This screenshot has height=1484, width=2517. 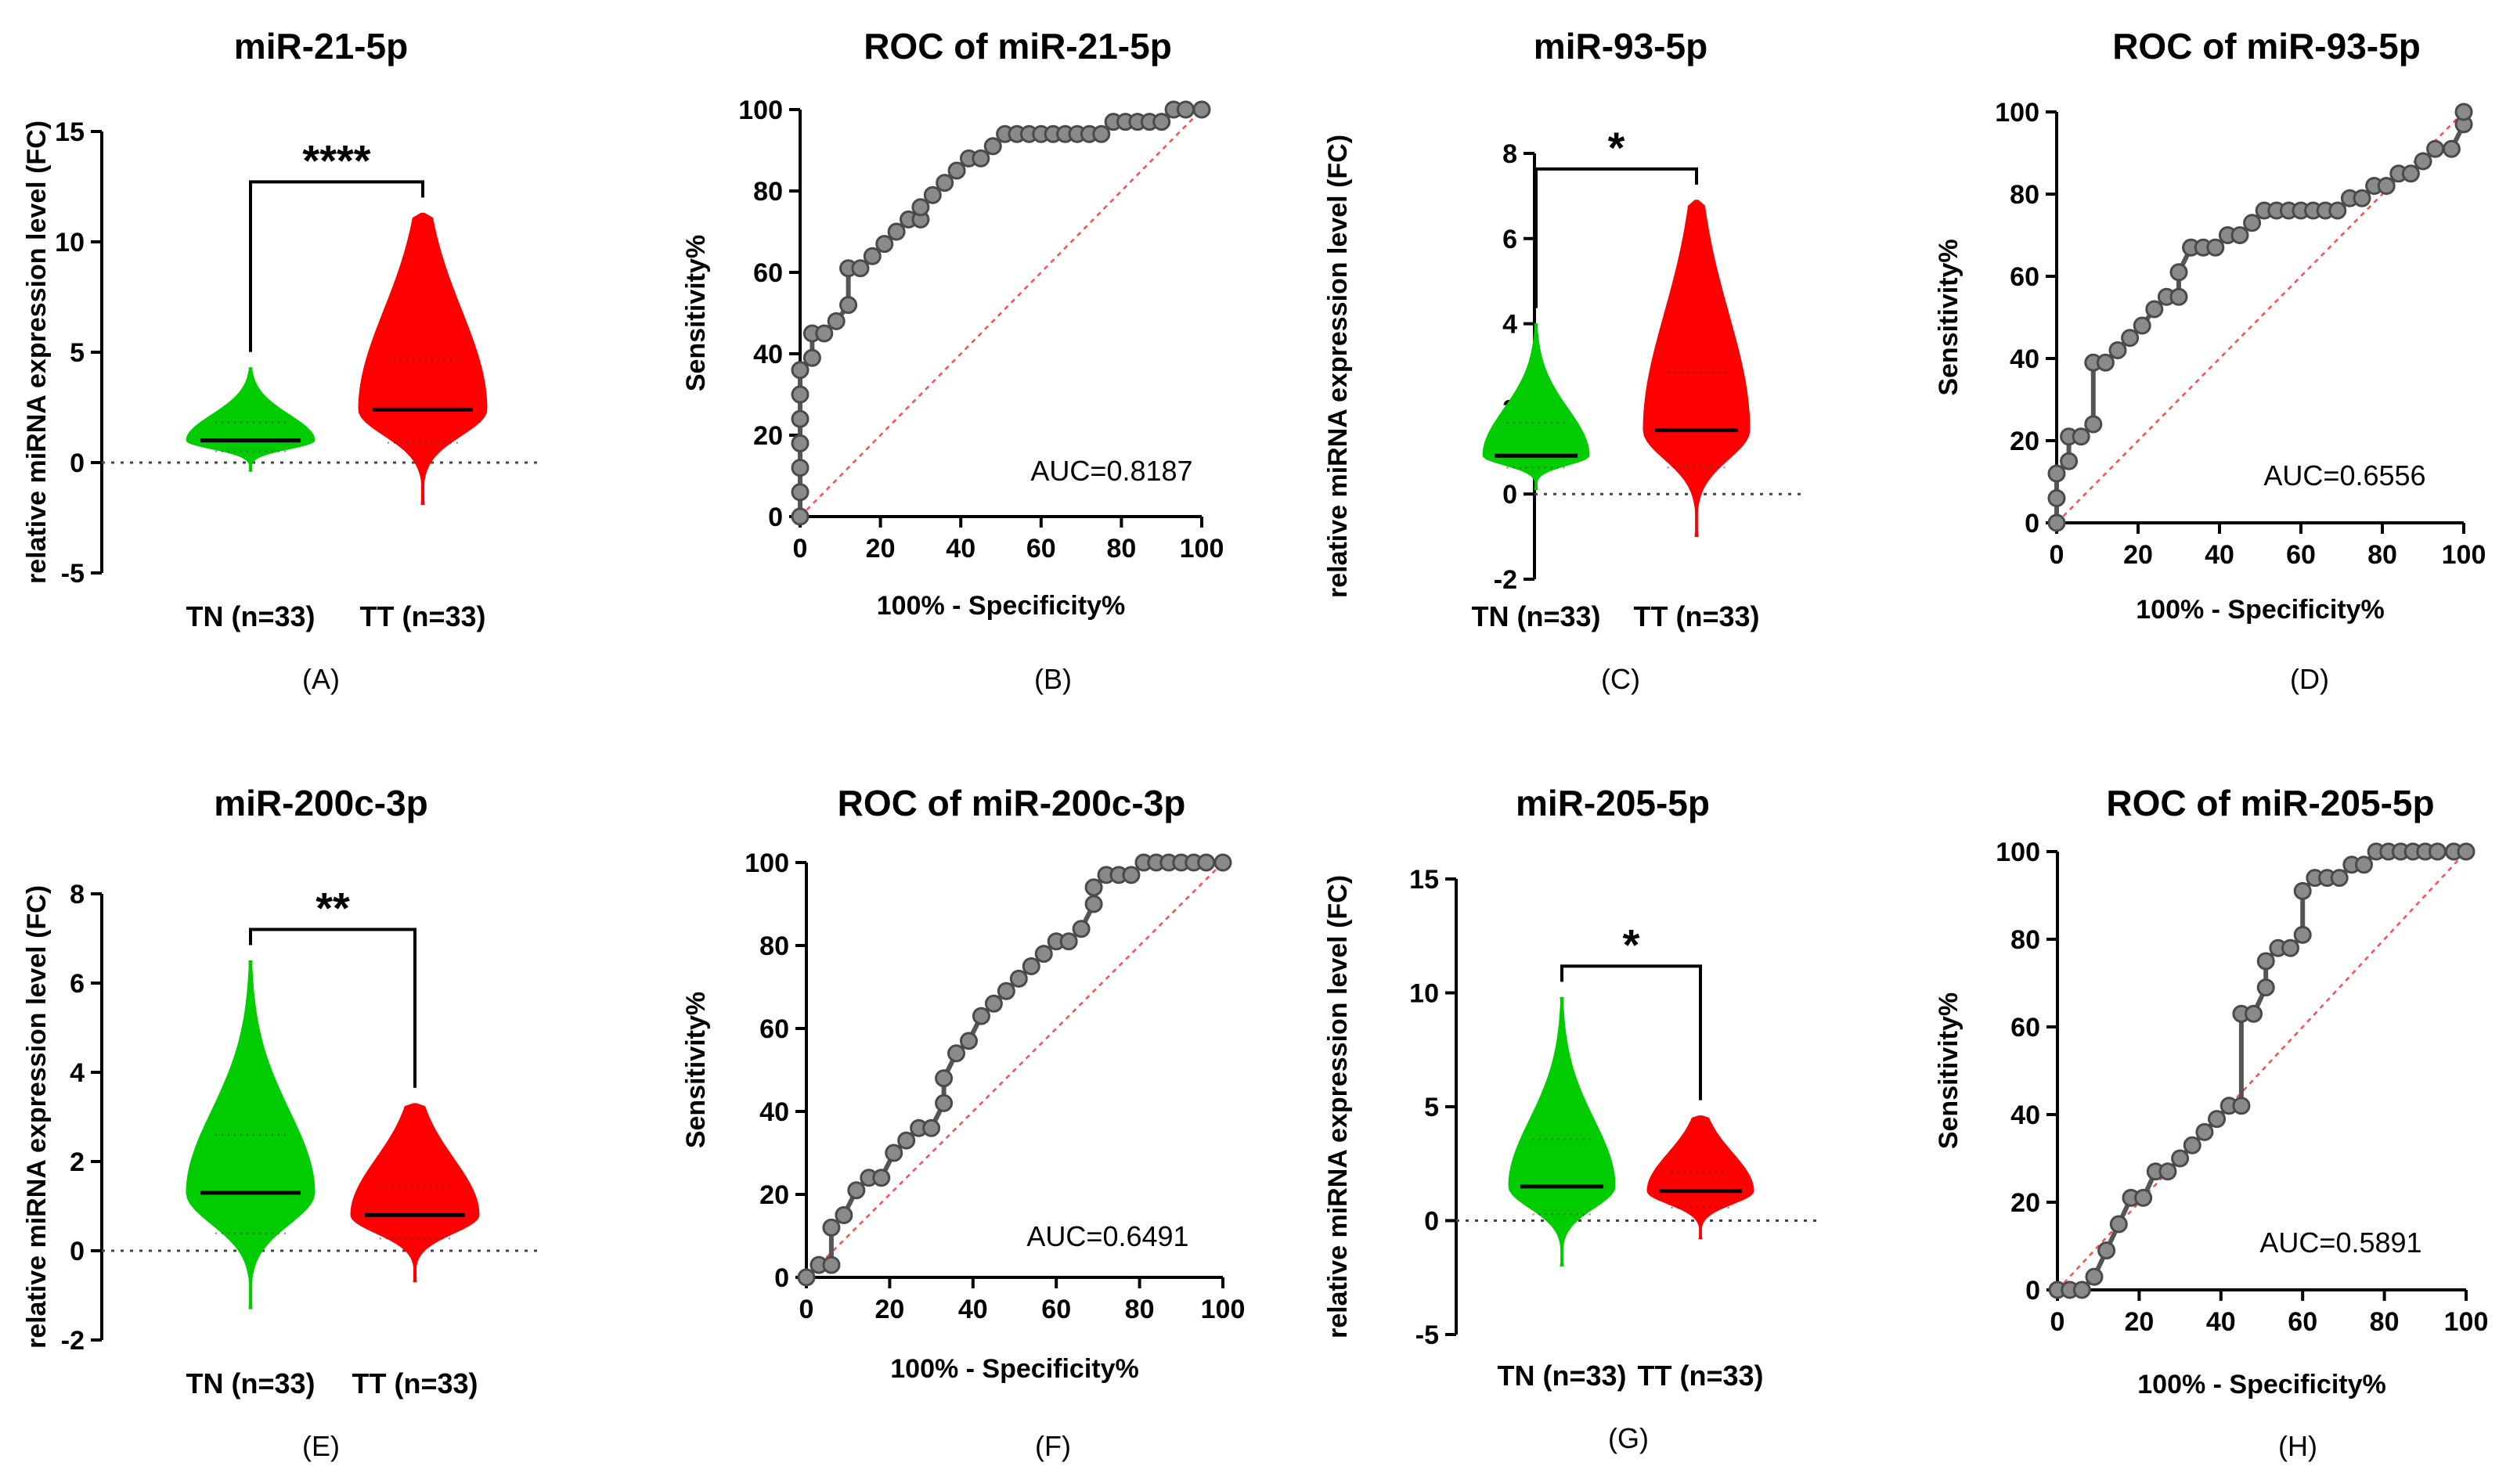 I want to click on significance-stars: ****, so click(x=336, y=160).